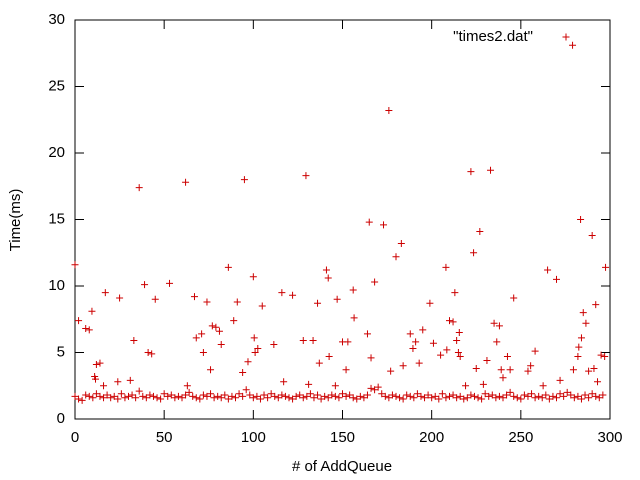 Image resolution: width=640 pixels, height=480 pixels. I want to click on y-tick-label: 15, so click(56, 218).